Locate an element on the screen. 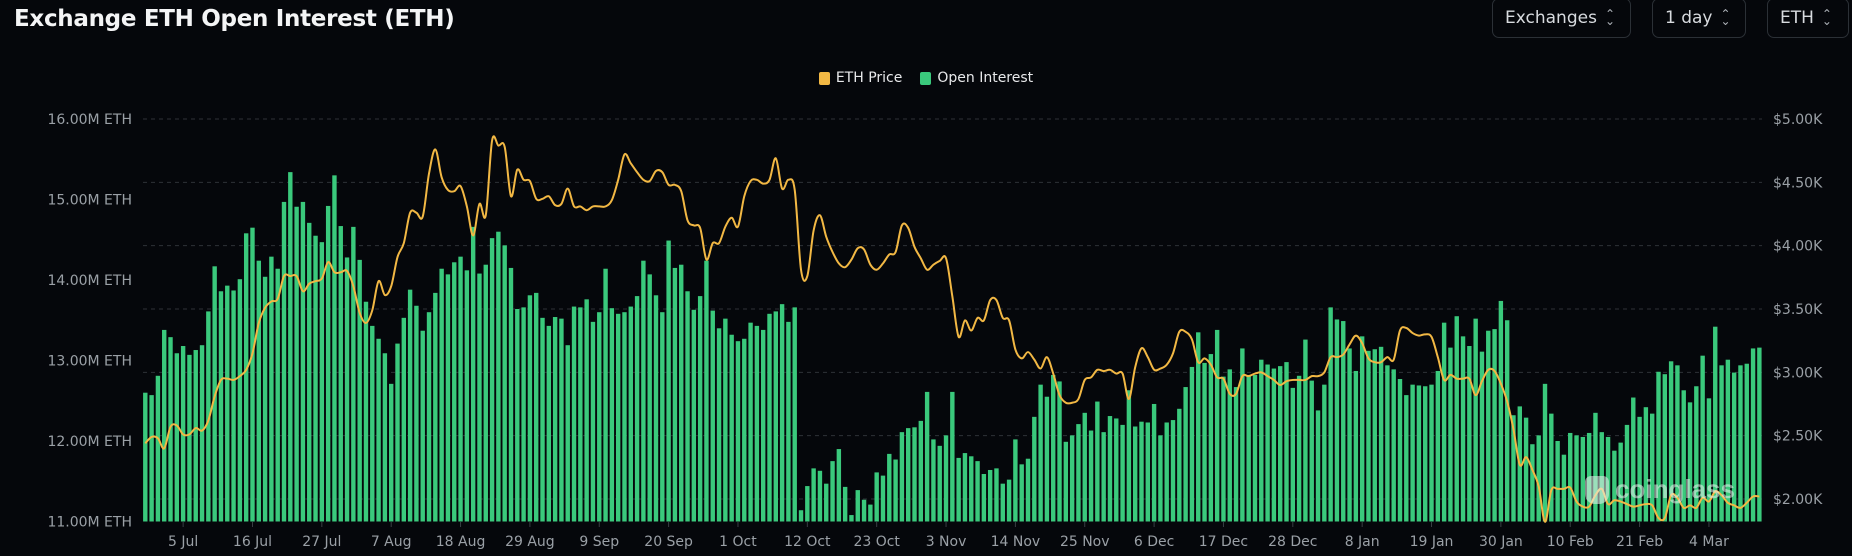 The width and height of the screenshot is (1852, 556). legend-label: ETH Price is located at coordinates (869, 78).